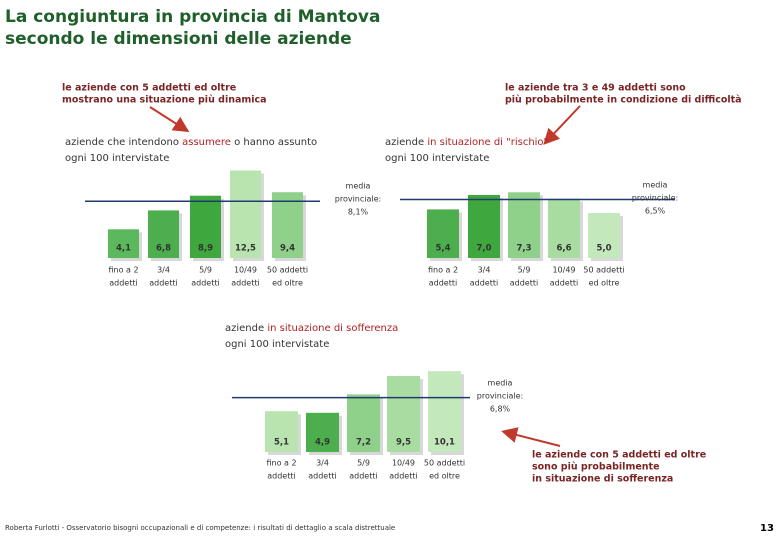 The image size is (780, 540). I want to click on value-label: 9,5, so click(403, 443).